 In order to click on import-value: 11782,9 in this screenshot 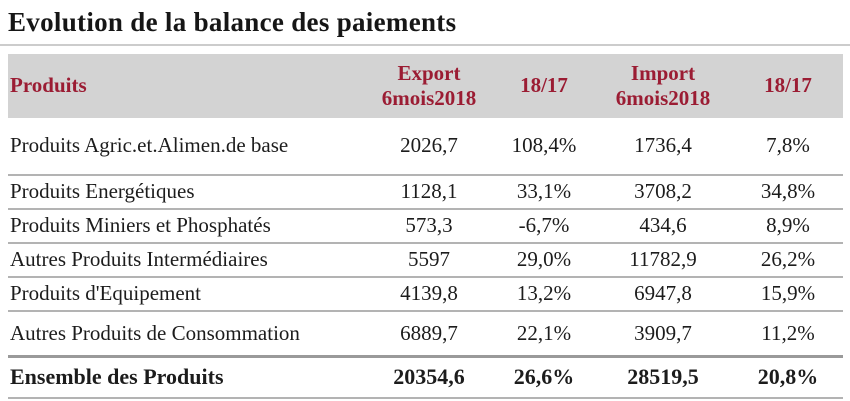, I will do `click(663, 259)`.